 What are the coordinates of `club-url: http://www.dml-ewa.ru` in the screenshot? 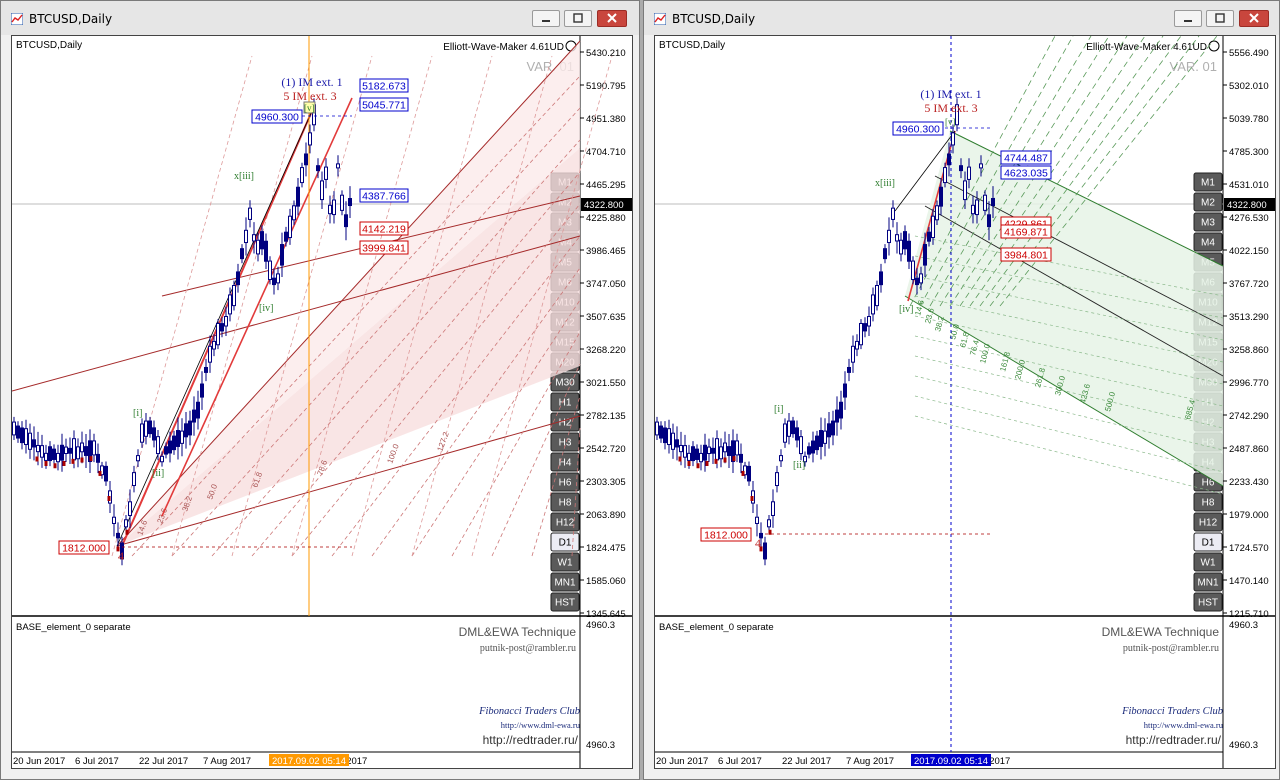 It's located at (541, 725).